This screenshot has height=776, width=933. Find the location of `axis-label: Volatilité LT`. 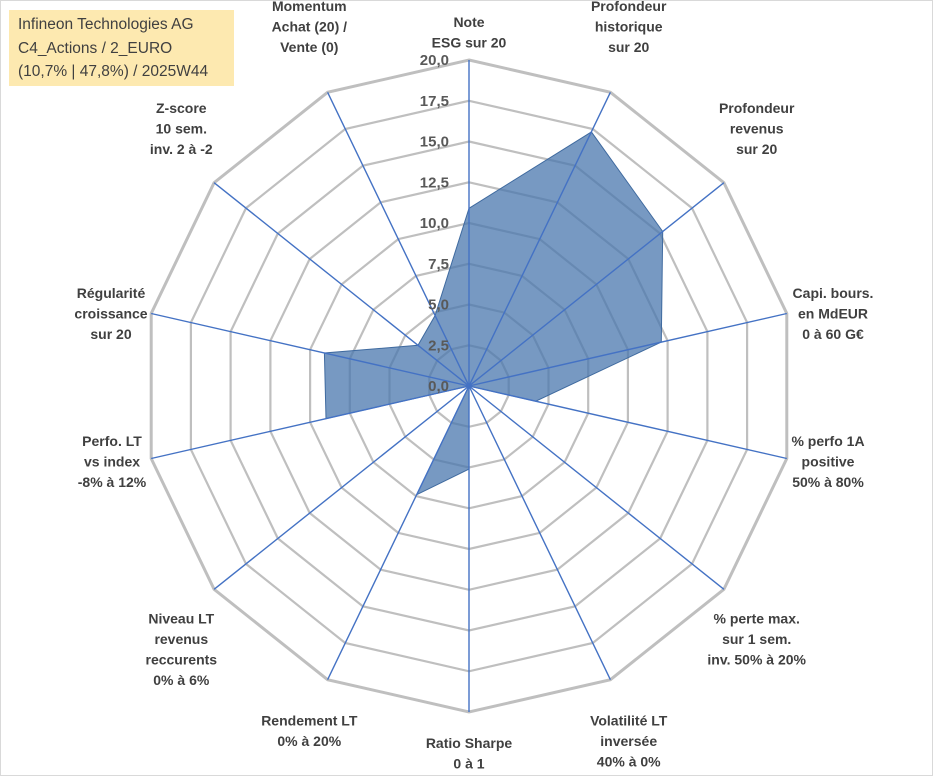

axis-label: Volatilité LT is located at coordinates (629, 721).